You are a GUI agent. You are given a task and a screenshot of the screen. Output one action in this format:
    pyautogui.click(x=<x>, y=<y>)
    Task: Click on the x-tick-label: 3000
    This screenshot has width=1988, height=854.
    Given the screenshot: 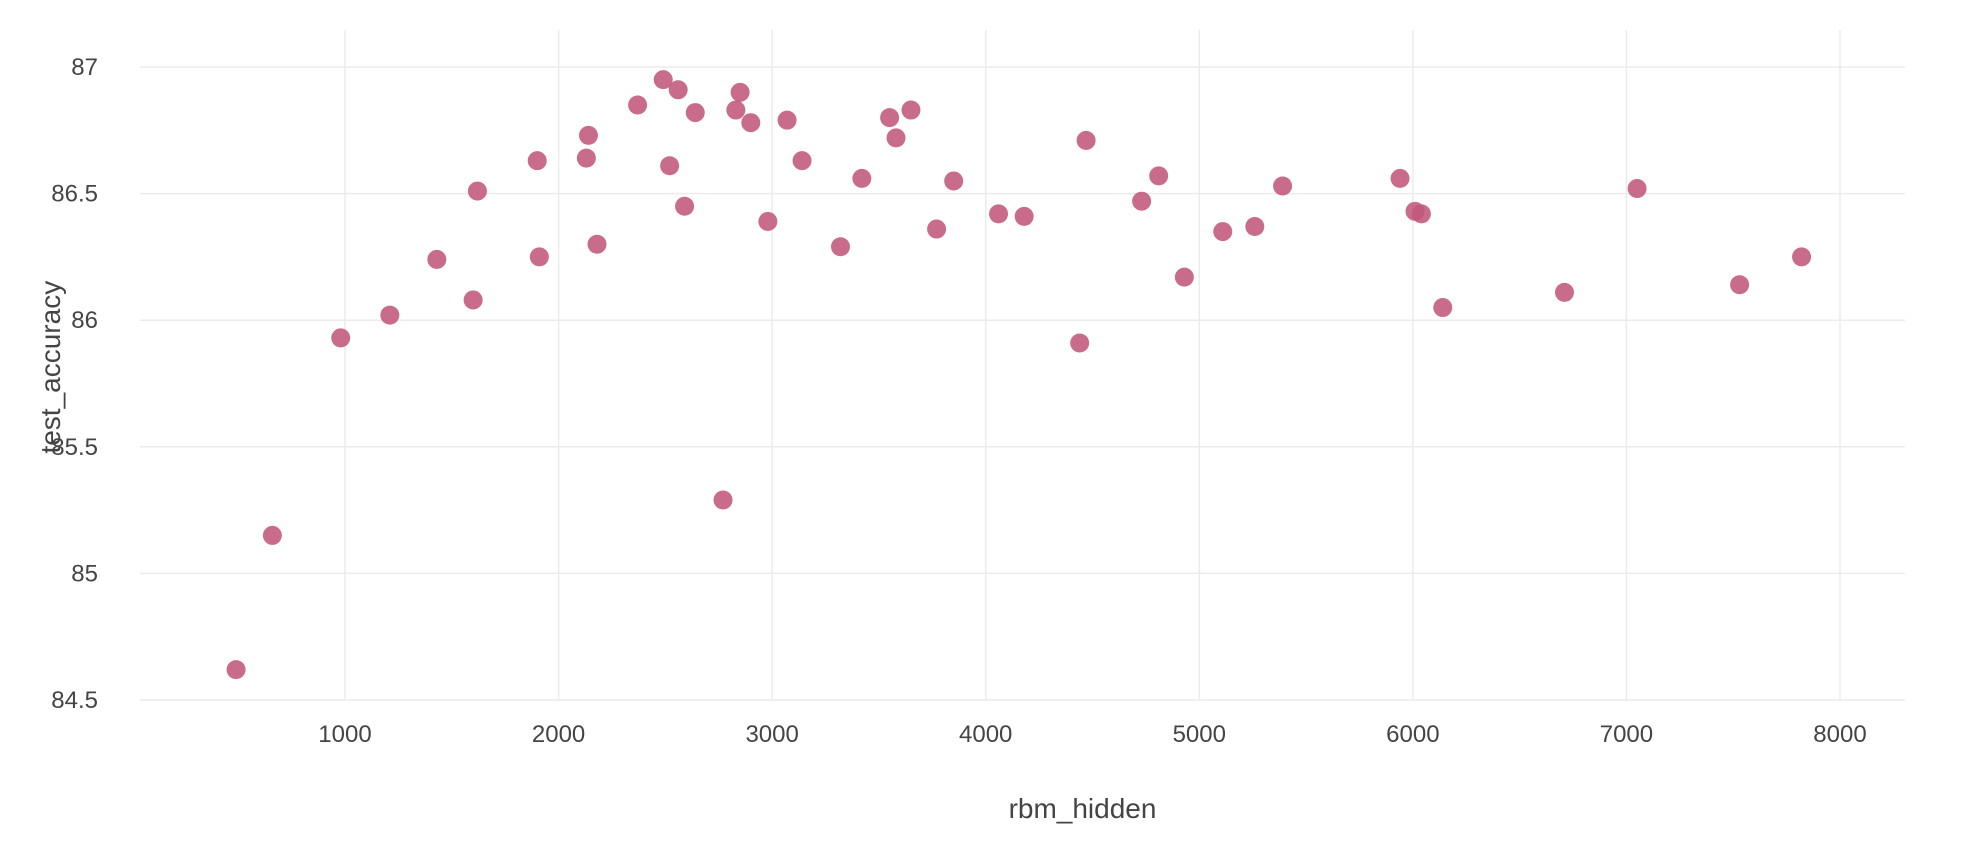 What is the action you would take?
    pyautogui.click(x=771, y=734)
    